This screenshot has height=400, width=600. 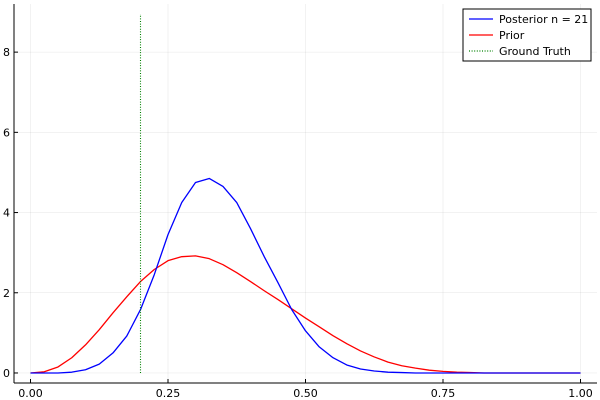 What do you see at coordinates (30, 393) in the screenshot?
I see `x-tick-label: 0.00` at bounding box center [30, 393].